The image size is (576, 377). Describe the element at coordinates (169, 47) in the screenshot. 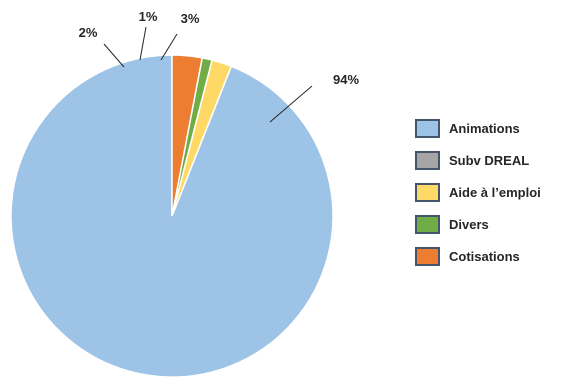

I see `leader-line-cotisations` at that location.